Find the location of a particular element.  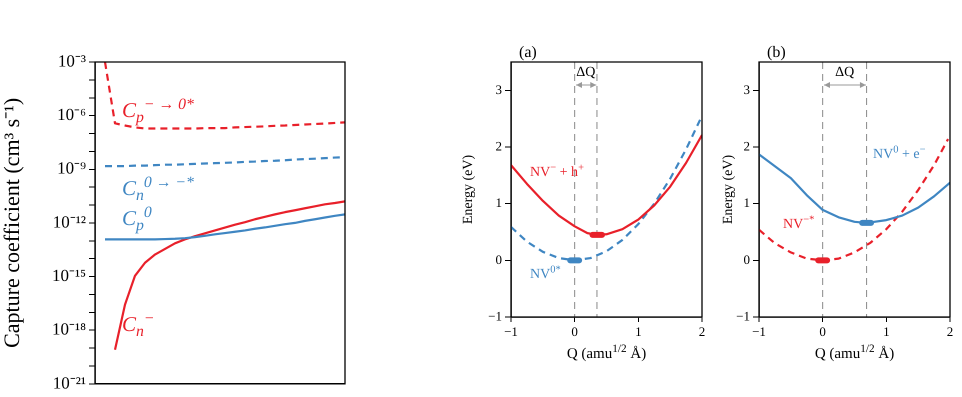

y-tick-label: 10⁻²¹ is located at coordinates (69, 382).